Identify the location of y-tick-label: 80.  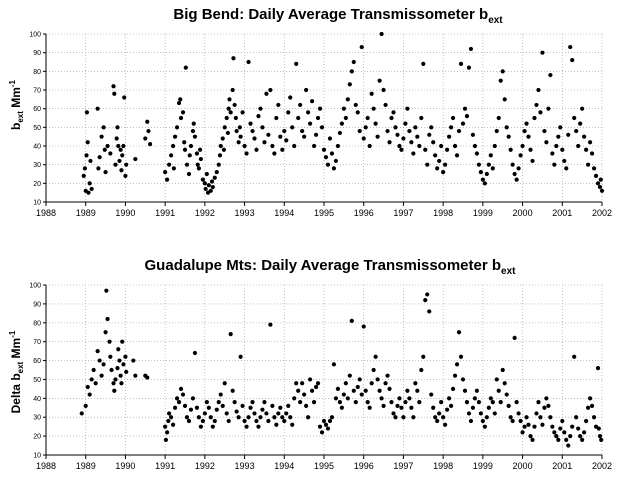
(37, 323).